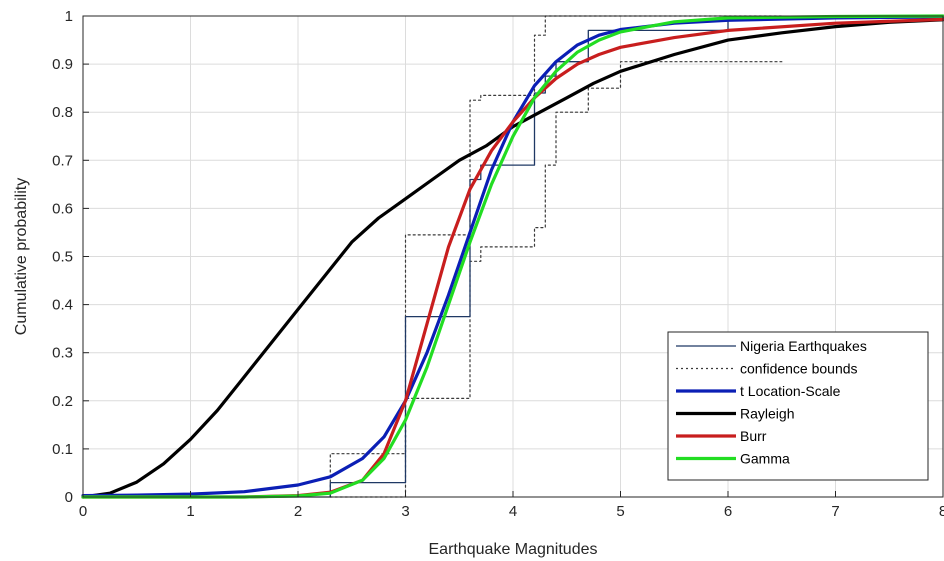 The width and height of the screenshot is (944, 561). What do you see at coordinates (620, 511) in the screenshot?
I see `x-tick-label: 5` at bounding box center [620, 511].